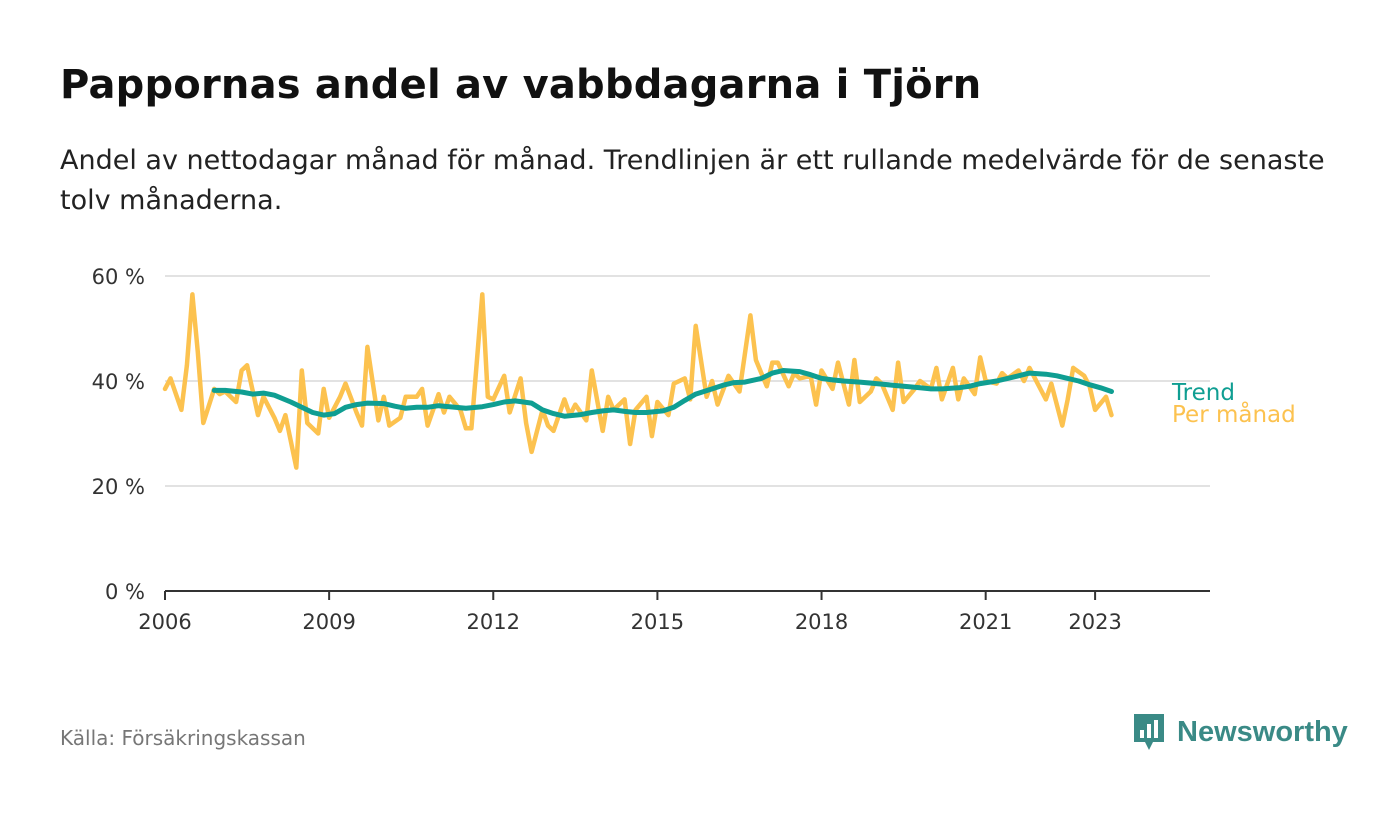 The width and height of the screenshot is (1400, 813). I want to click on brand-name: Newsworthy, so click(1262, 731).